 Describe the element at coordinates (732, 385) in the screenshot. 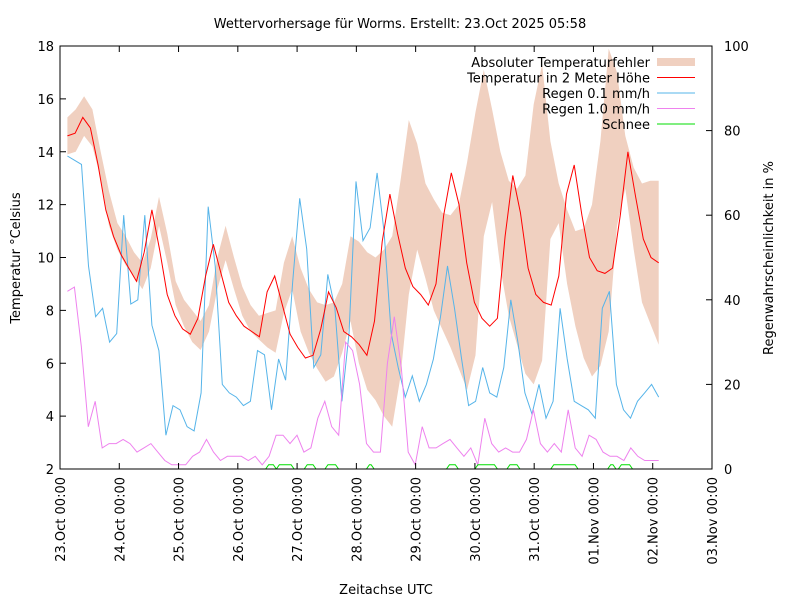

I see `right-y-tick-label: 20` at that location.